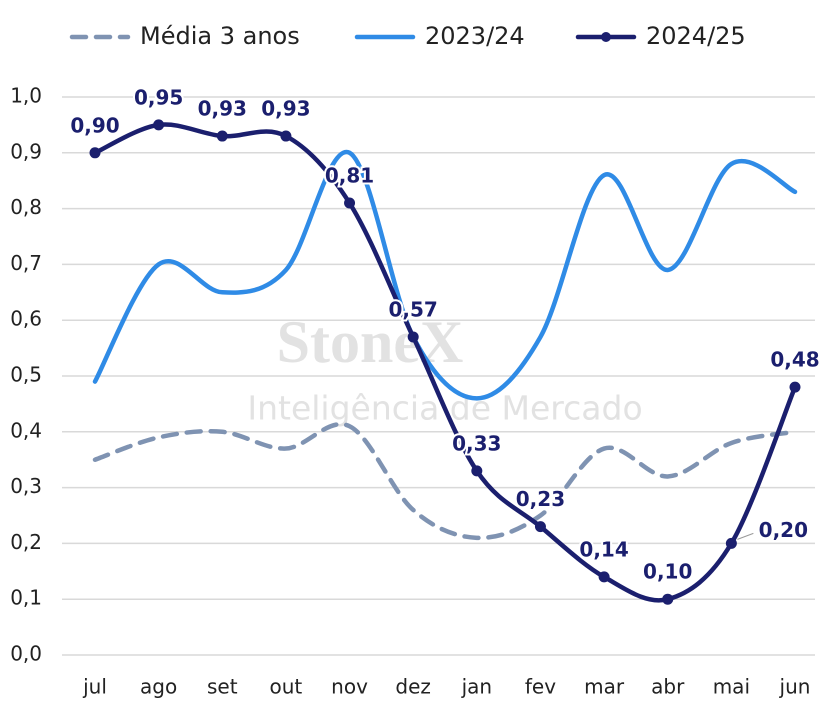 This screenshot has height=709, width=828. Describe the element at coordinates (286, 687) in the screenshot. I see `x-tick-label: out` at that location.